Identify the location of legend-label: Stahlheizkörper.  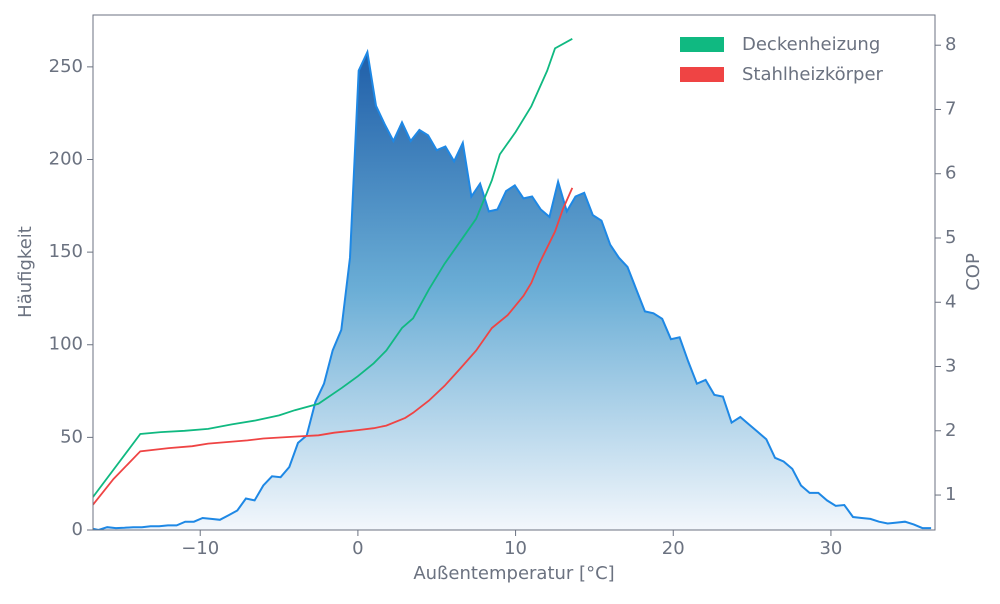
(813, 74).